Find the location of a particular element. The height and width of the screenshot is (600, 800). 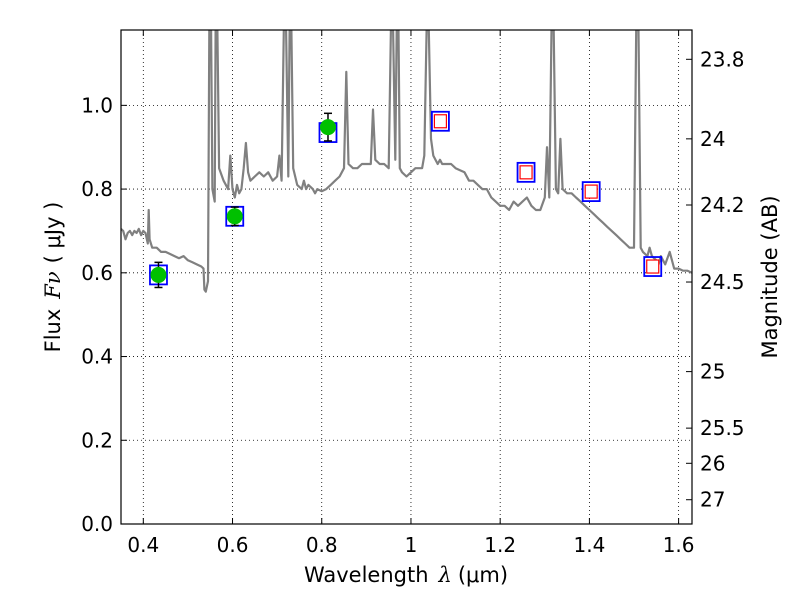

y2-tick-label: 27 is located at coordinates (712, 500).